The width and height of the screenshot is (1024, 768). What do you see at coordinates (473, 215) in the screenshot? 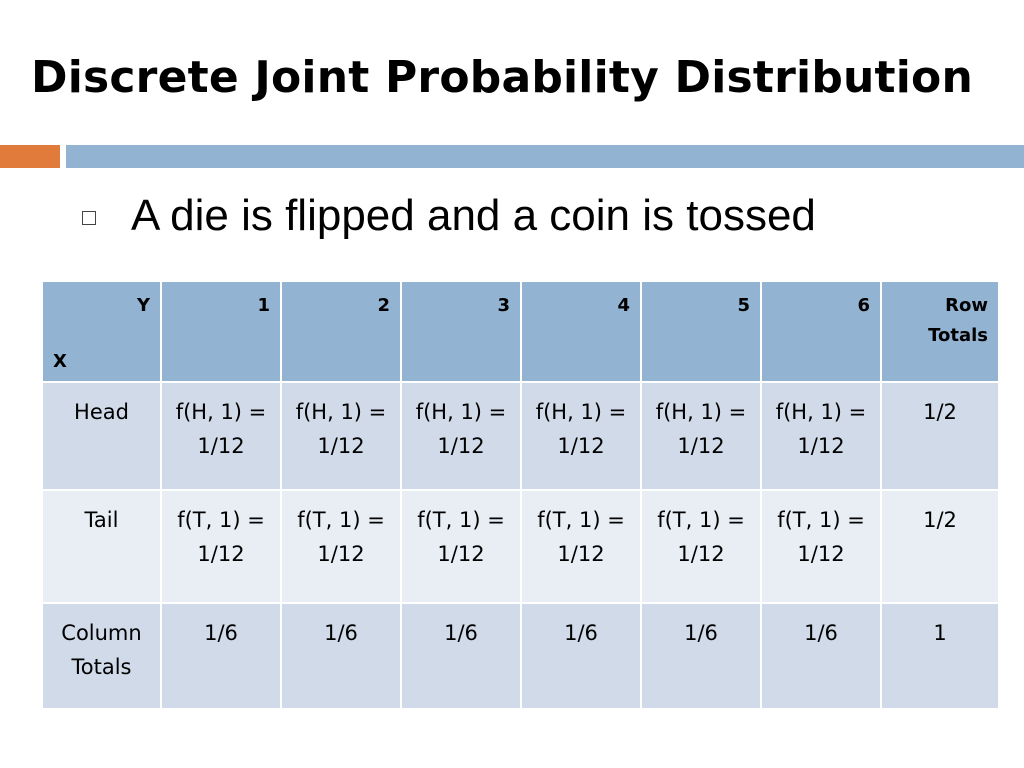
I see `bullet-text: A die is flipped and a coin is tossed` at bounding box center [473, 215].